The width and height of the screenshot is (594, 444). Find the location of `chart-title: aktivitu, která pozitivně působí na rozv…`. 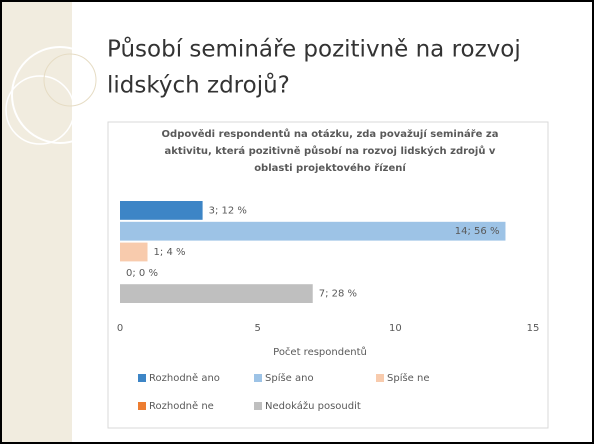

chart-title: aktivitu, která pozitivně působí na rozv… is located at coordinates (330, 150).